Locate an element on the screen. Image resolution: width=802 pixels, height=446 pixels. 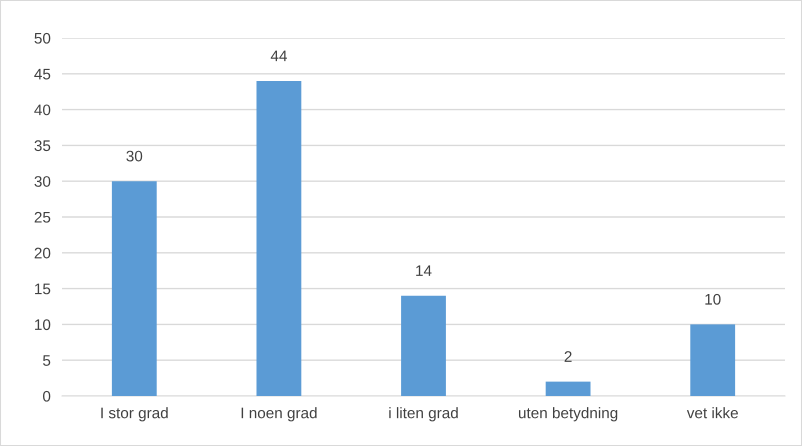
x-tick-label: uten betydning is located at coordinates (568, 414).